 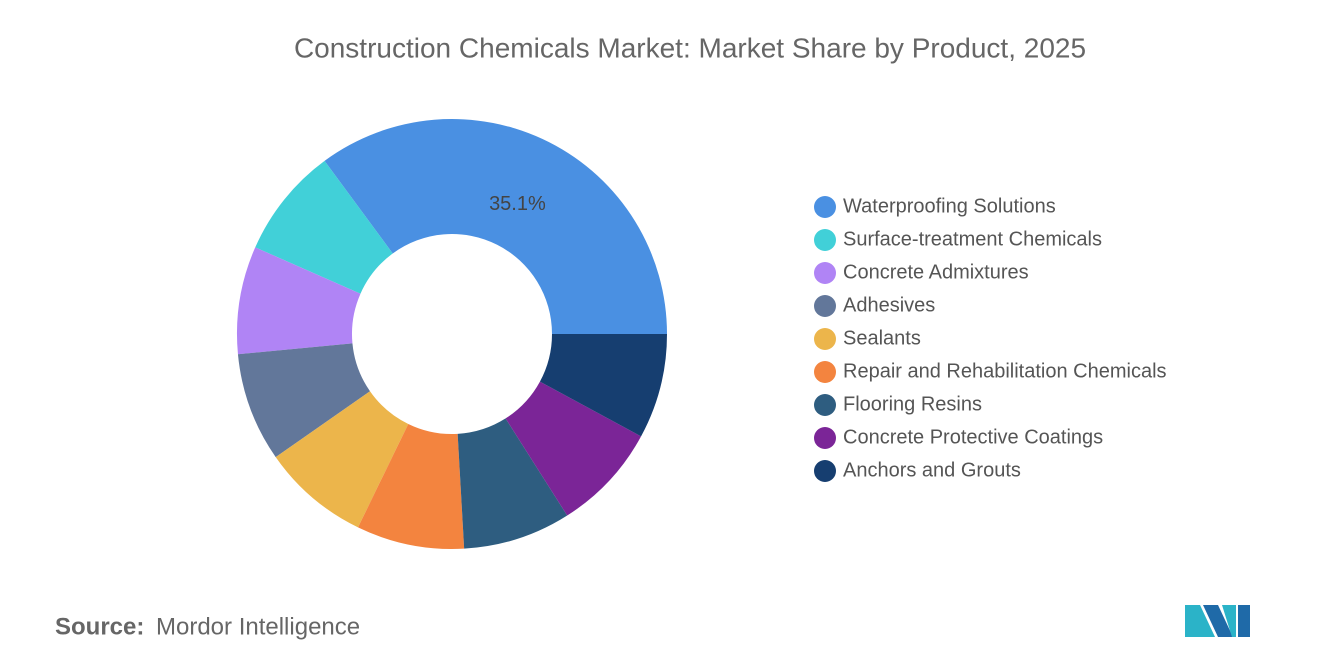 What do you see at coordinates (889, 305) in the screenshot?
I see `legend-label: Adhesives` at bounding box center [889, 305].